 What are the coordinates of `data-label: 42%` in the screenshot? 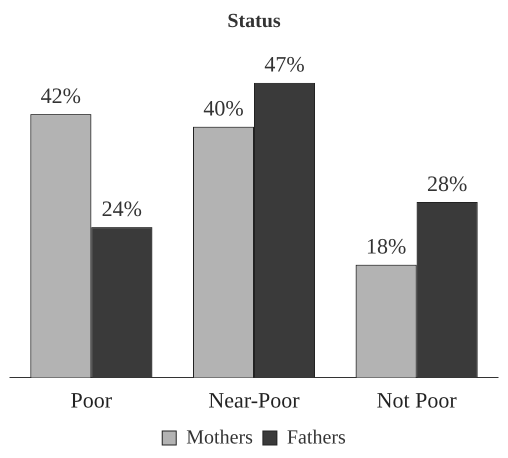 It's located at (60, 95).